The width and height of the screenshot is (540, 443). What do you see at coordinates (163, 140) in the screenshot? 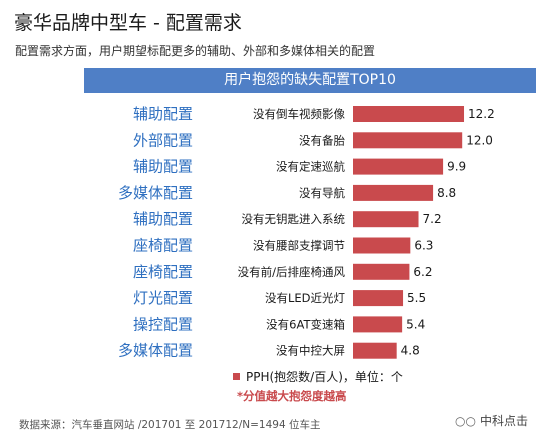
I see `category-group-label: 外部配置` at bounding box center [163, 140].